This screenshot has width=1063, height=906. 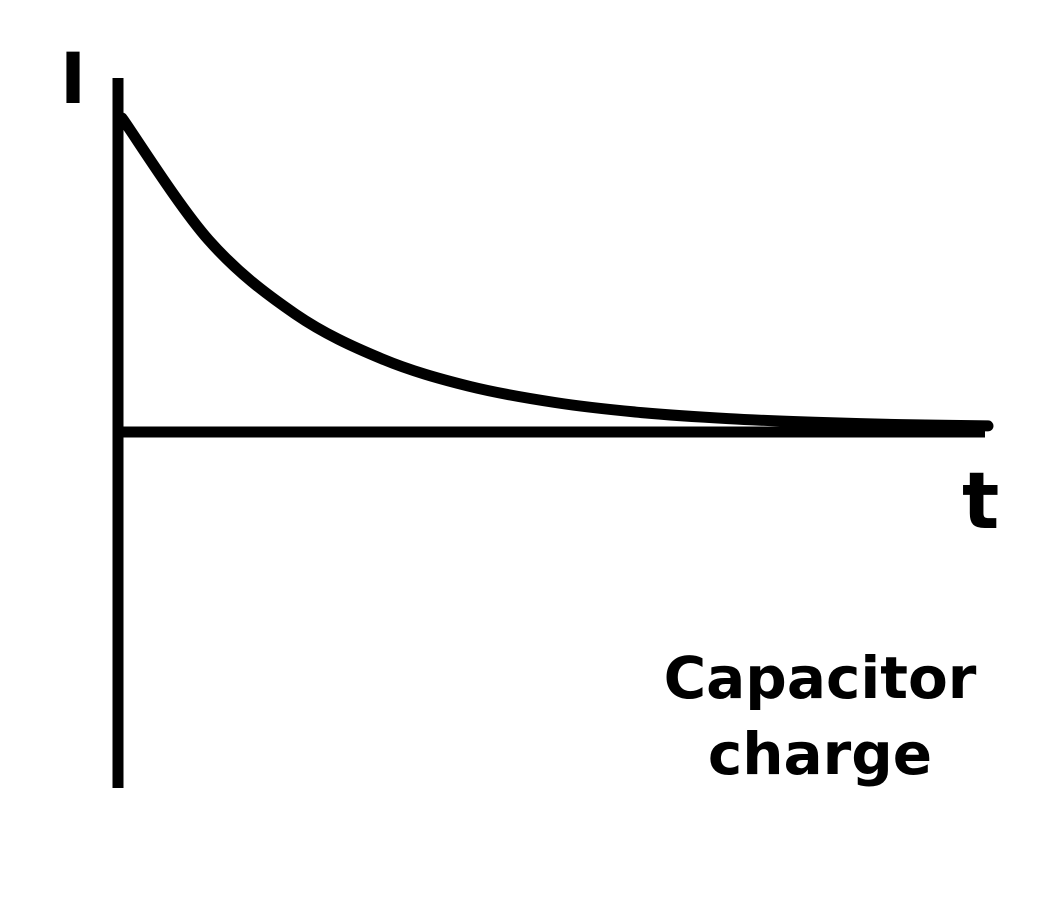 I want to click on caption-line-1: Capacitor, so click(x=820, y=678).